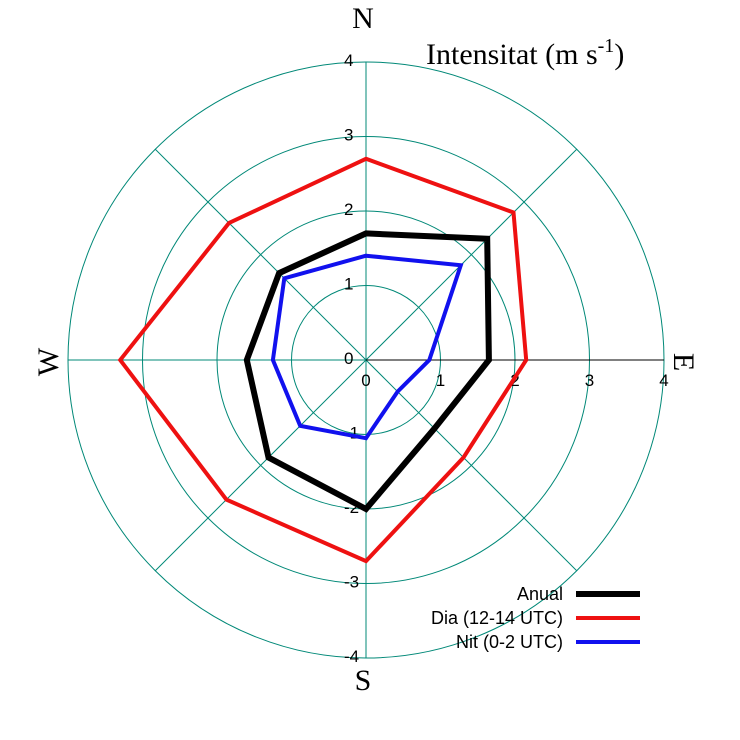 This screenshot has width=740, height=740. Describe the element at coordinates (440, 380) in the screenshot. I see `x-tick-label: 1` at that location.